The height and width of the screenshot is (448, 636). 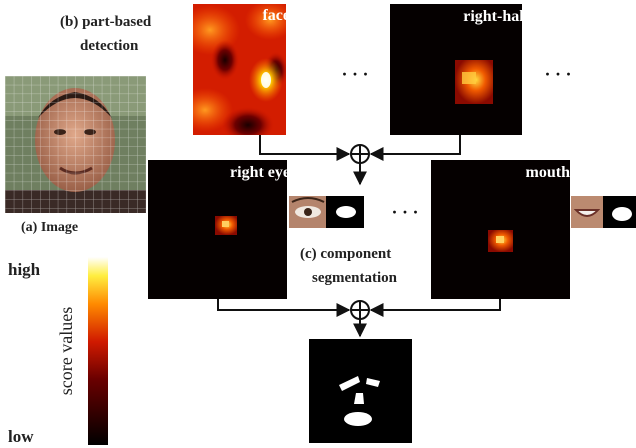 What do you see at coordinates (284, 308) in the screenshot?
I see `arrow-right-eye-to-combine` at bounding box center [284, 308].